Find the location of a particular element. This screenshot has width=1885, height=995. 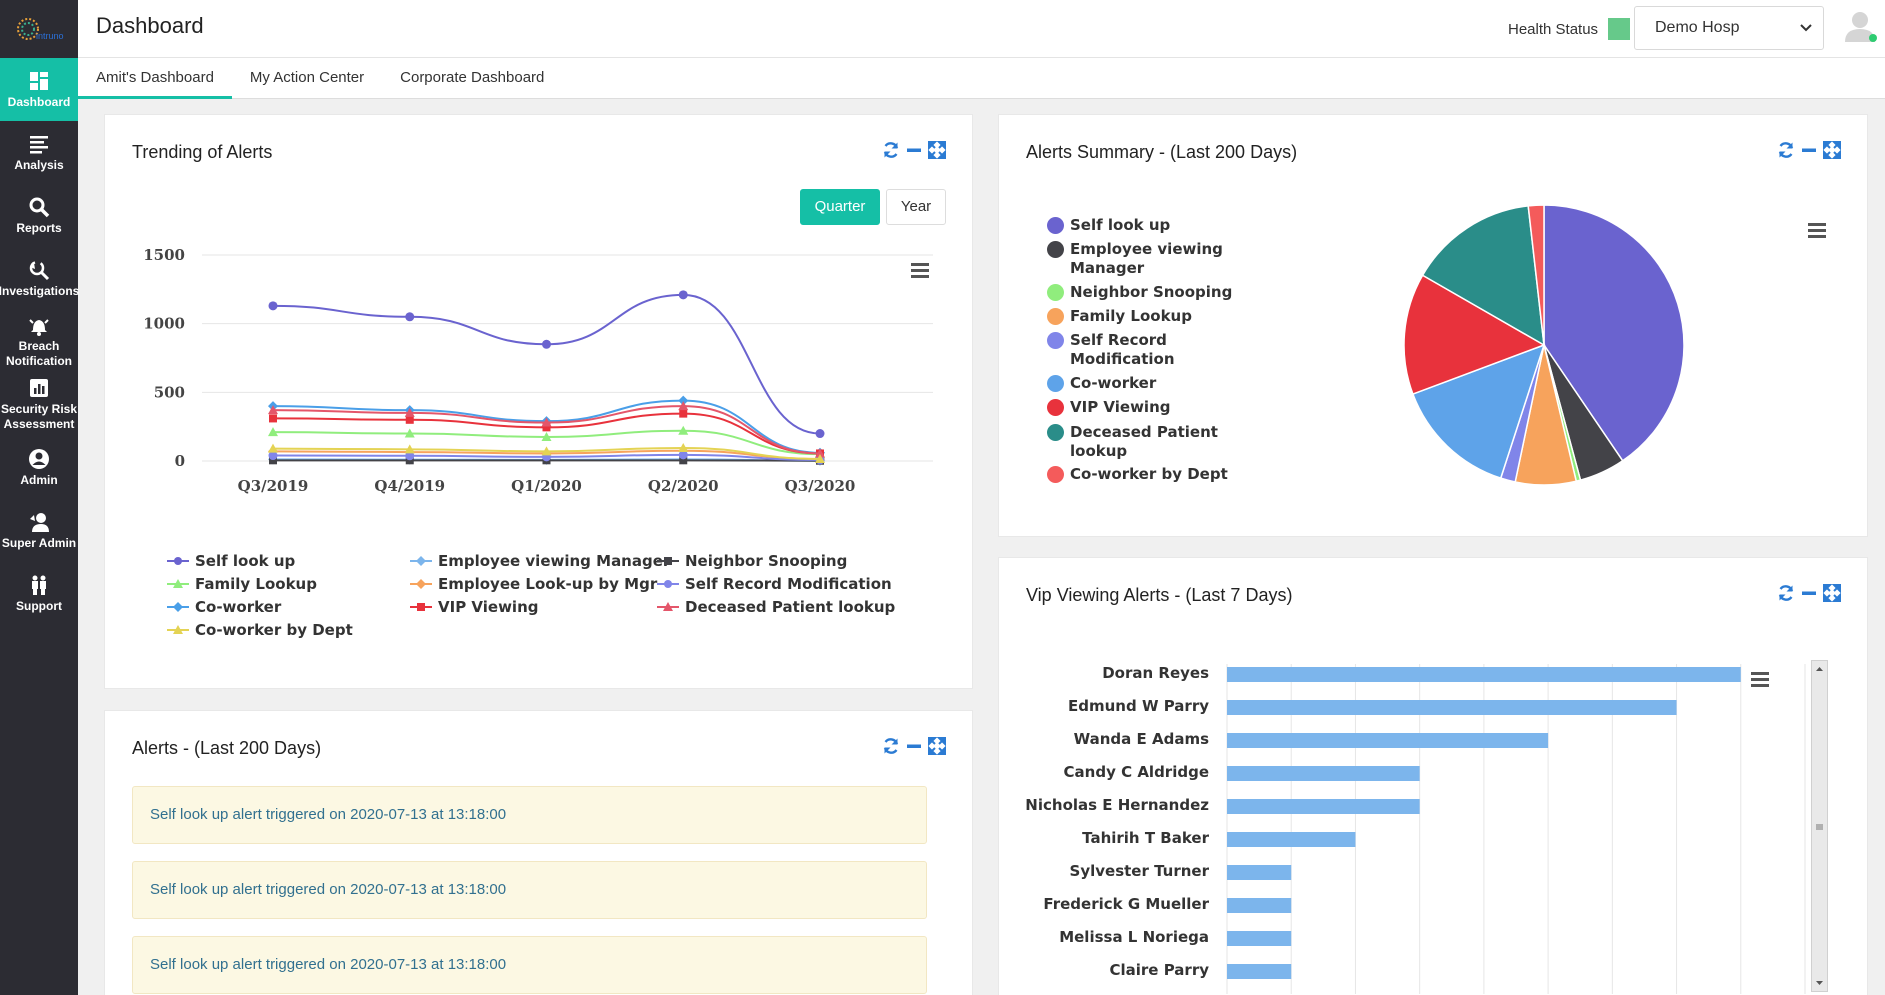

scrollbar is located at coordinates (1819, 826).